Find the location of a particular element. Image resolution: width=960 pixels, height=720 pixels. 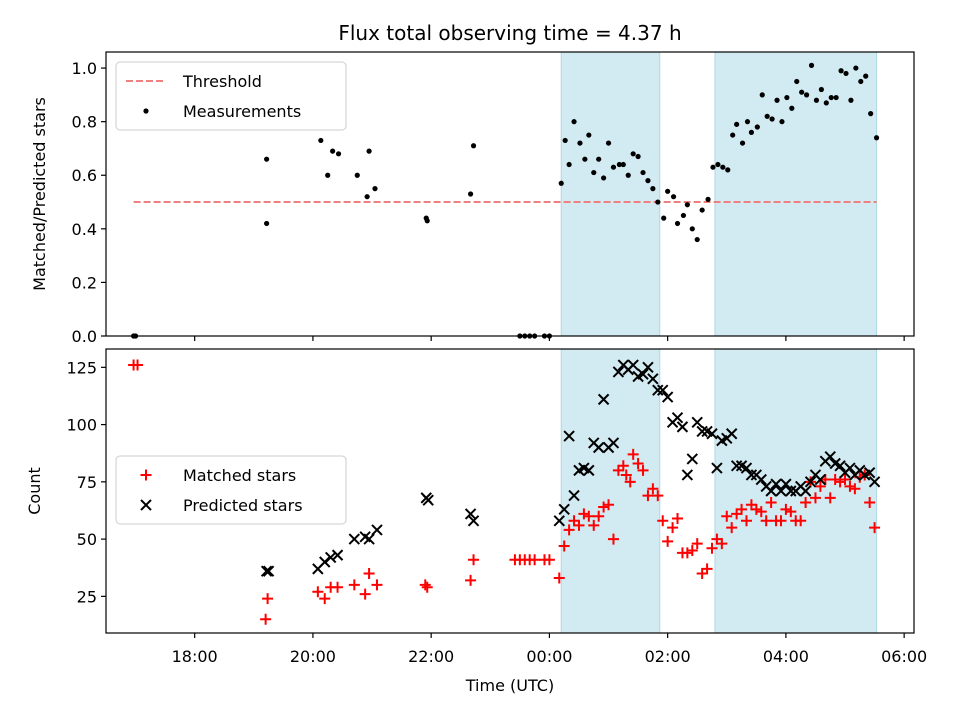

y-tick-label: 0.4 is located at coordinates (84, 229).